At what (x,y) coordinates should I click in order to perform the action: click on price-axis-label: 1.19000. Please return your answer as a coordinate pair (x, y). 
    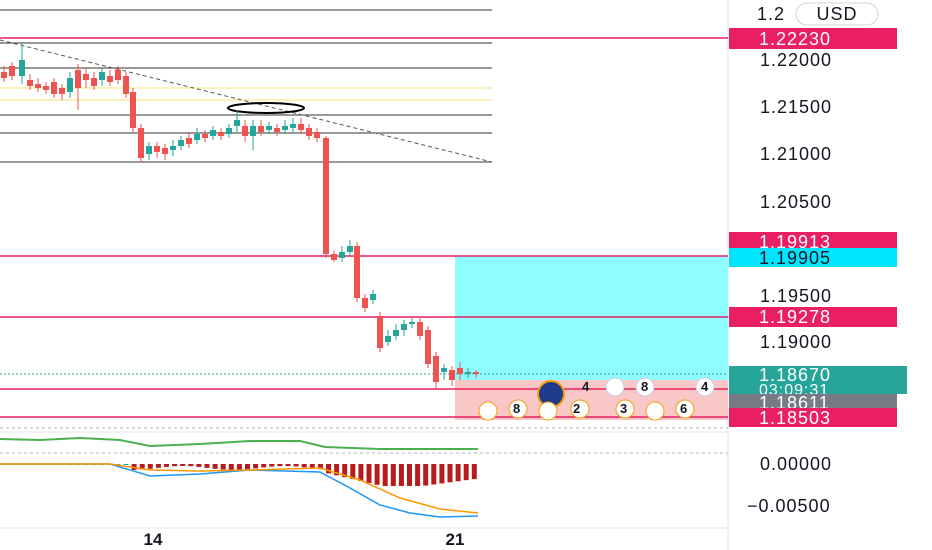
    Looking at the image, I should click on (796, 342).